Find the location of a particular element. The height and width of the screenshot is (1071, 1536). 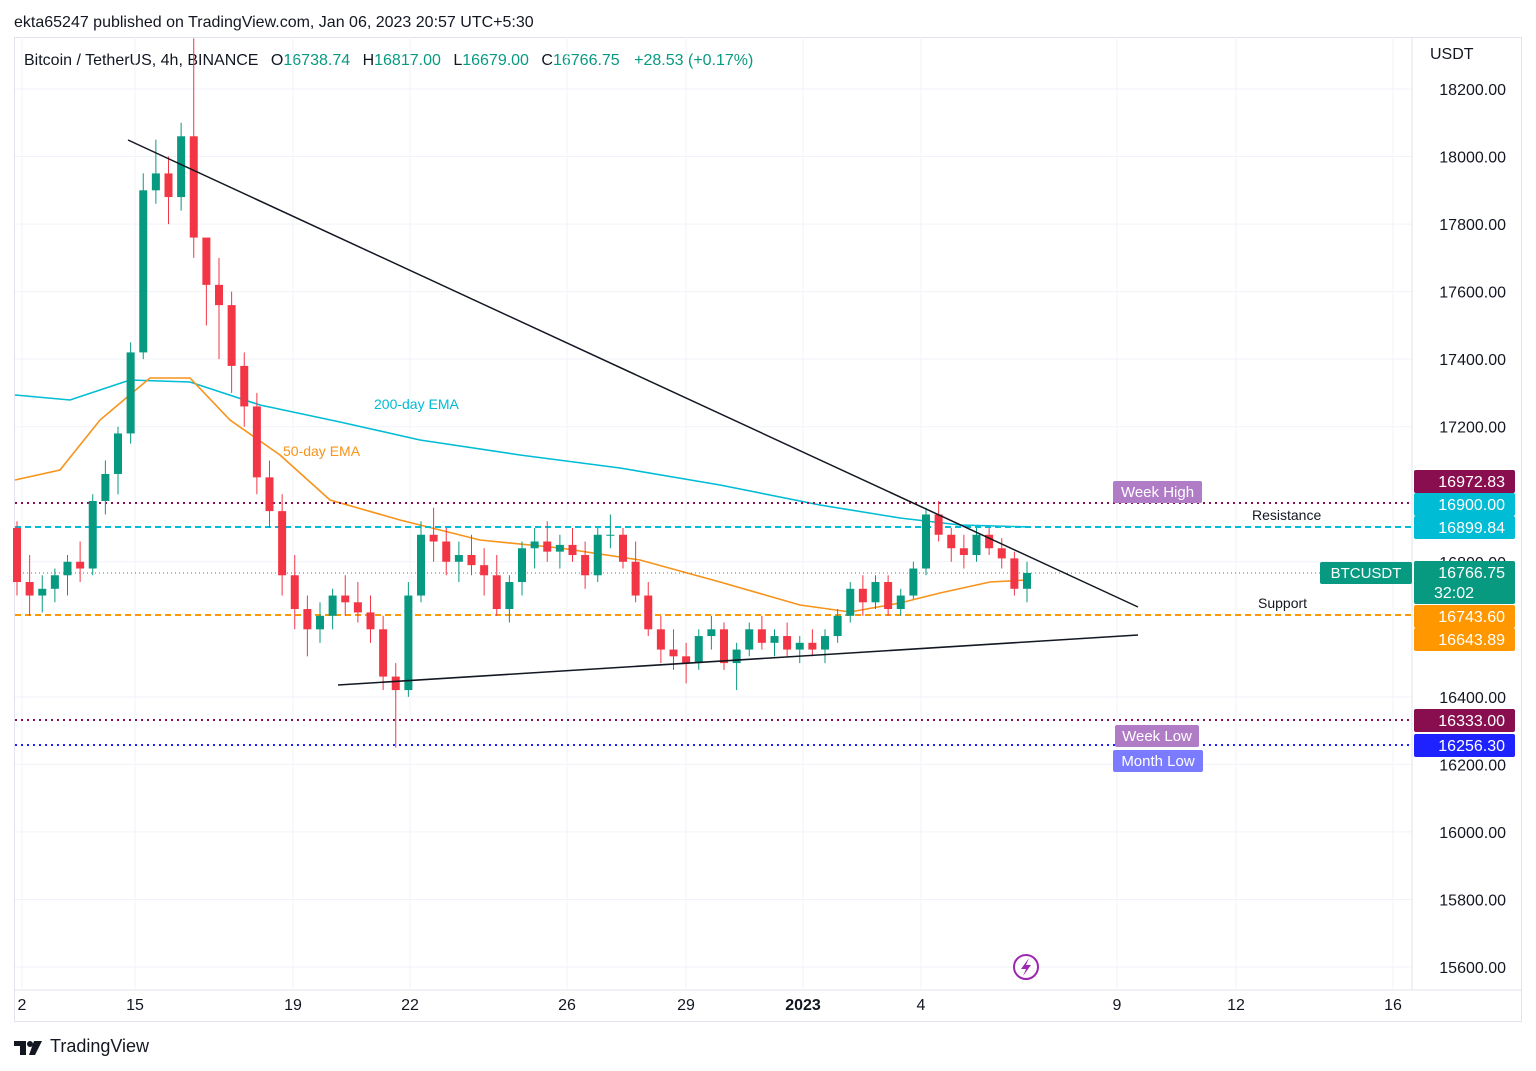

support-badge-b-bg is located at coordinates (1464, 639).